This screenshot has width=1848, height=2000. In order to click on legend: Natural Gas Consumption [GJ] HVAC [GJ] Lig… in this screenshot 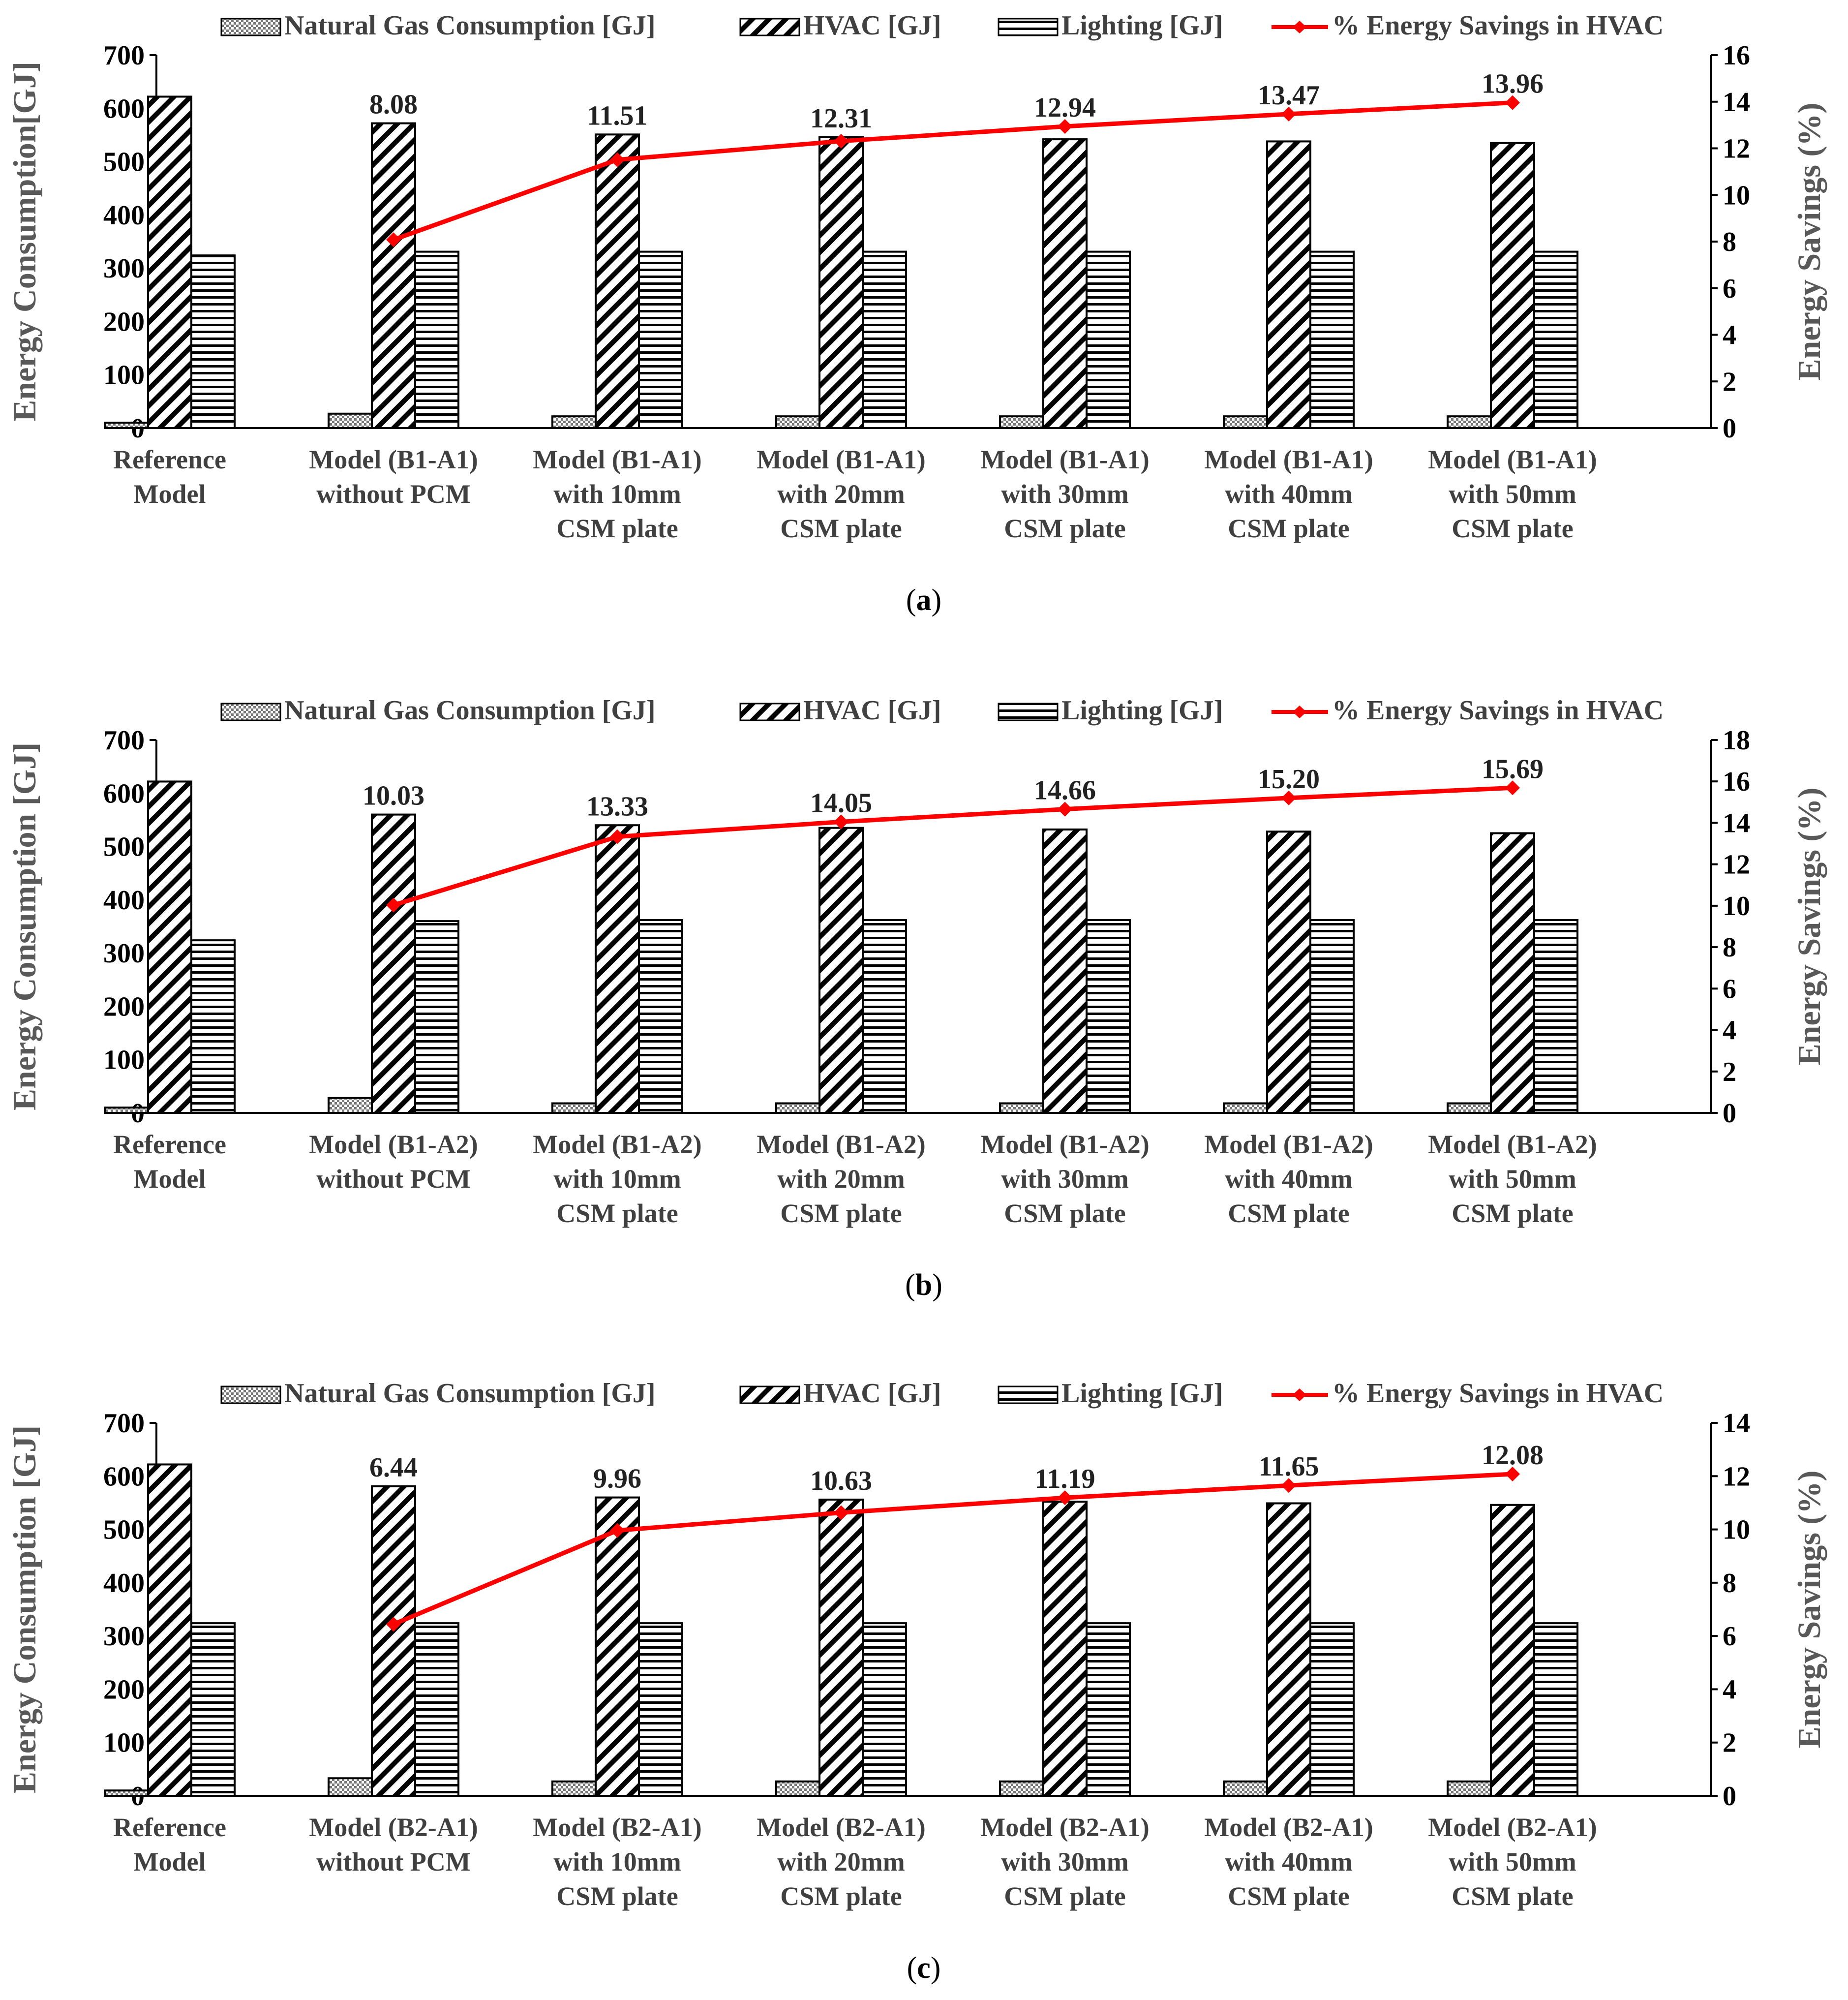, I will do `click(942, 711)`.